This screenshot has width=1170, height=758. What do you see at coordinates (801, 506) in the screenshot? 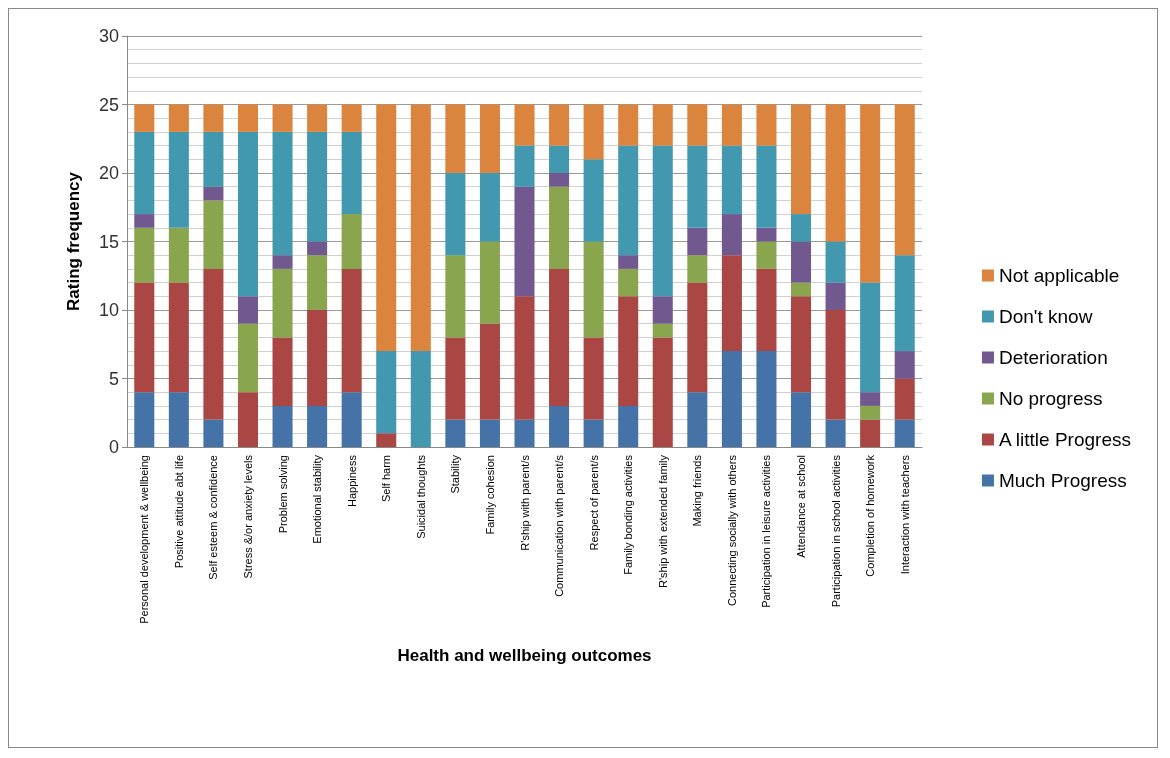
I see `x-tick-label: Attendance at school` at bounding box center [801, 506].